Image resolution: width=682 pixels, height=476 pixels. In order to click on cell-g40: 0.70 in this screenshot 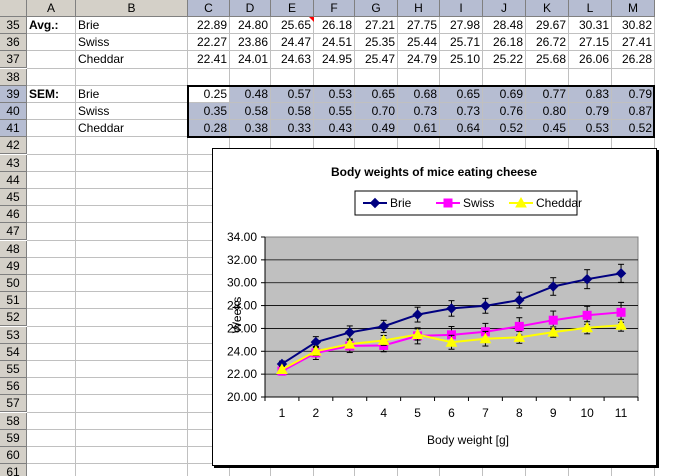, I will do `click(376, 112)`.